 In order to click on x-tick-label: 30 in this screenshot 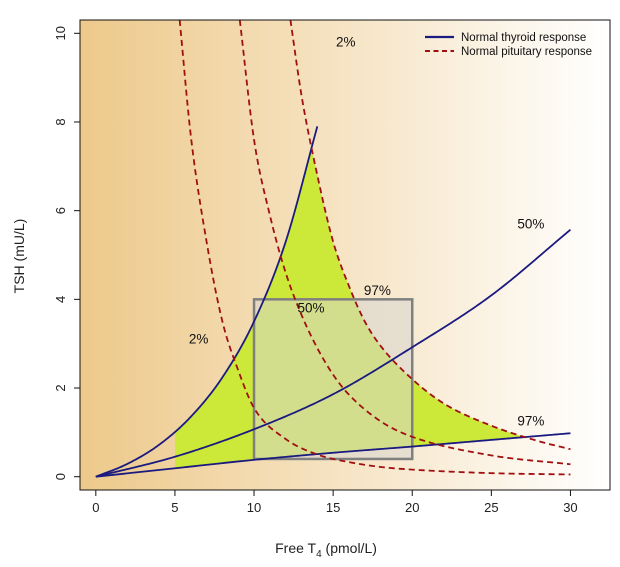, I will do `click(570, 507)`.